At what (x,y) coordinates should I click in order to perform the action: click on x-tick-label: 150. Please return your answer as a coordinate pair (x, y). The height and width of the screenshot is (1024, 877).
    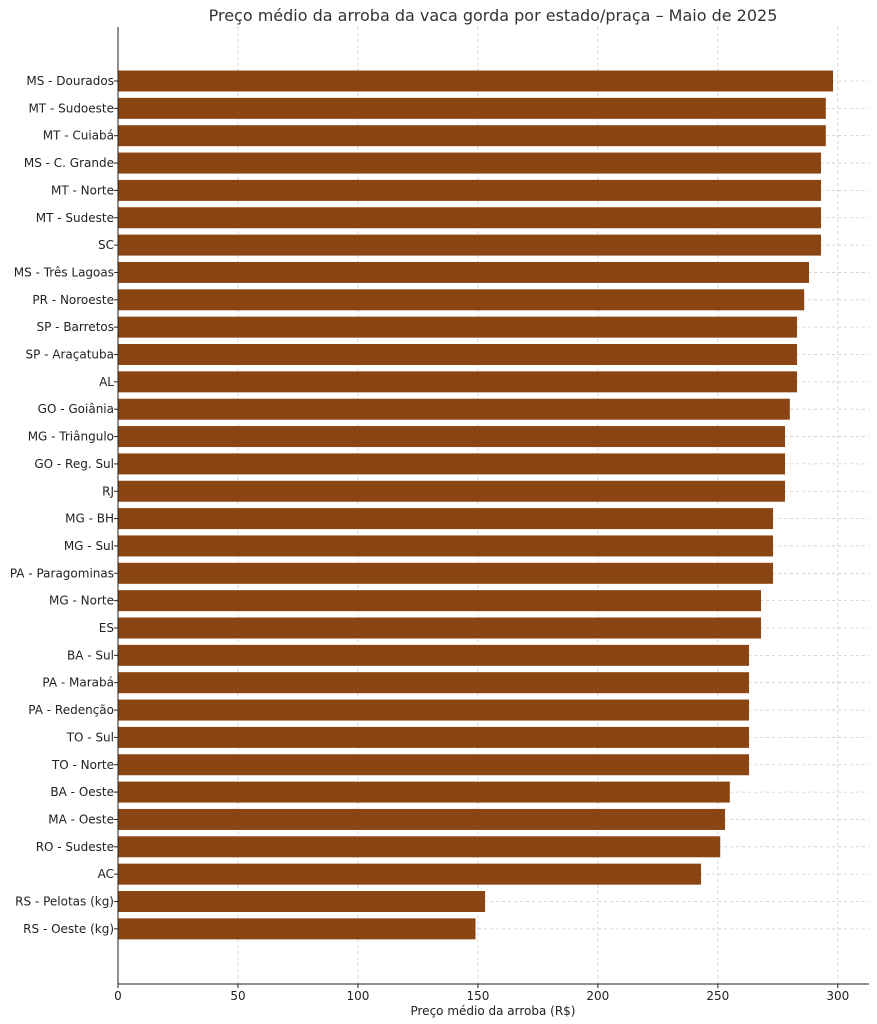
    Looking at the image, I should click on (477, 996).